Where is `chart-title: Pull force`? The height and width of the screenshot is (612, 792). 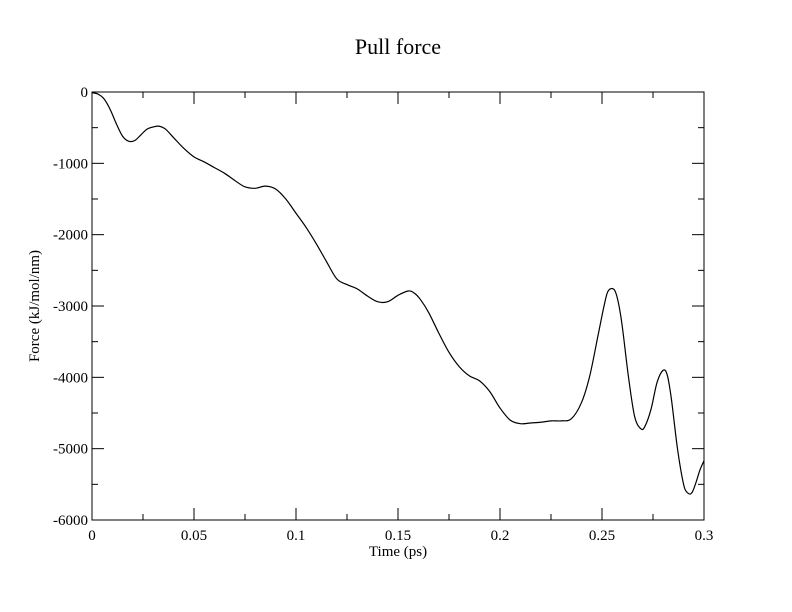
chart-title: Pull force is located at coordinates (398, 46).